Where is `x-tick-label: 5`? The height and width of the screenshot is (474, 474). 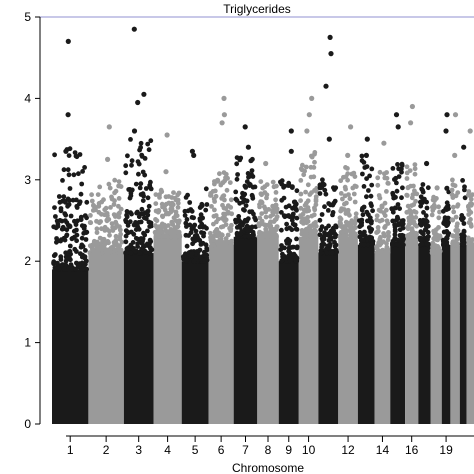 x-tick-label: 5 is located at coordinates (195, 450).